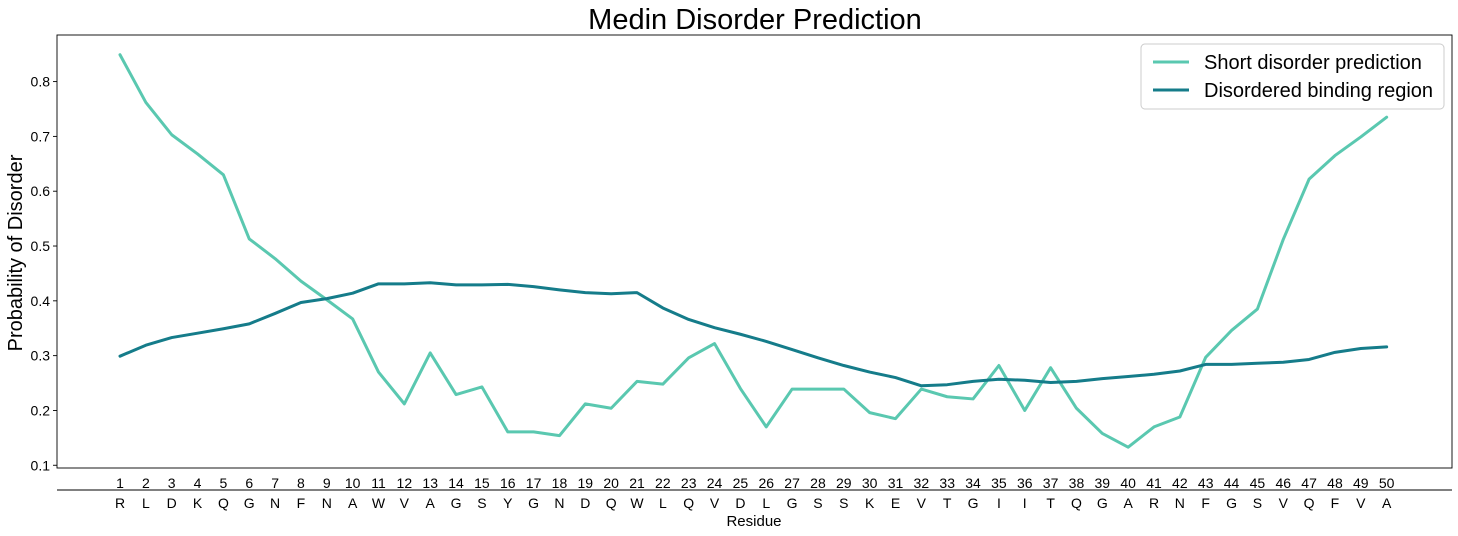 The height and width of the screenshot is (536, 1458). Describe the element at coordinates (41, 465) in the screenshot. I see `y-tick-label: 0.1` at that location.